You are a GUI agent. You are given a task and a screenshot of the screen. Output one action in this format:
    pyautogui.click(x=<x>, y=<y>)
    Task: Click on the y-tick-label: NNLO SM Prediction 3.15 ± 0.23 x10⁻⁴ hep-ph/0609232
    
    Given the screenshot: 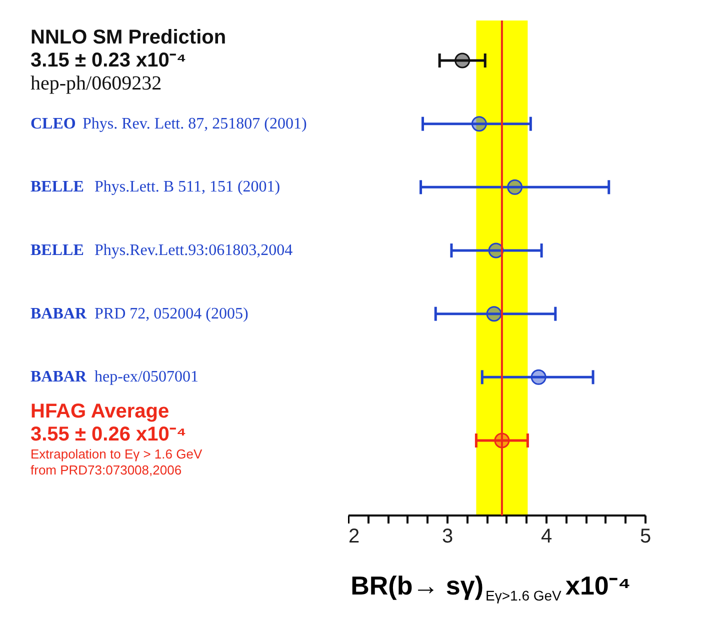 What is the action you would take?
    pyautogui.click(x=128, y=60)
    